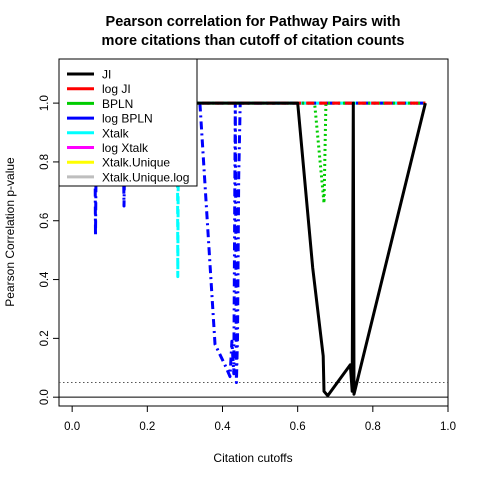 This screenshot has height=480, width=480. Describe the element at coordinates (45, 162) in the screenshot. I see `y-tick-label: 0.8` at that location.